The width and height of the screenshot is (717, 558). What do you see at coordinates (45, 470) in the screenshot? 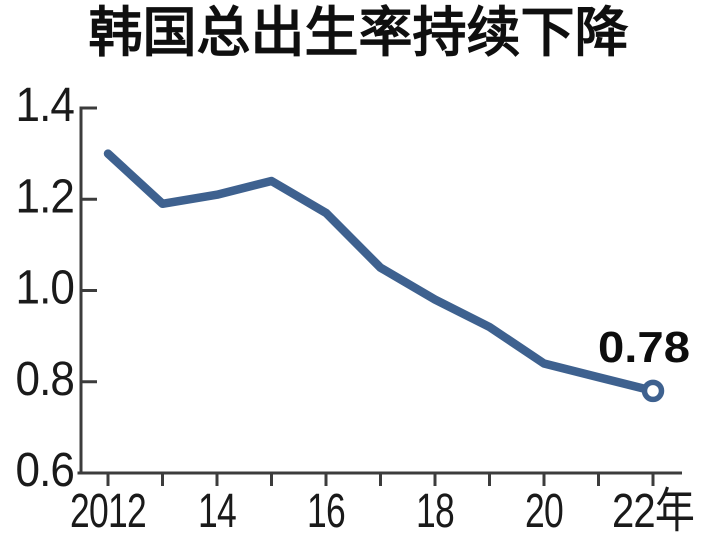
I see `y-tick-label: 0.6` at bounding box center [45, 470].